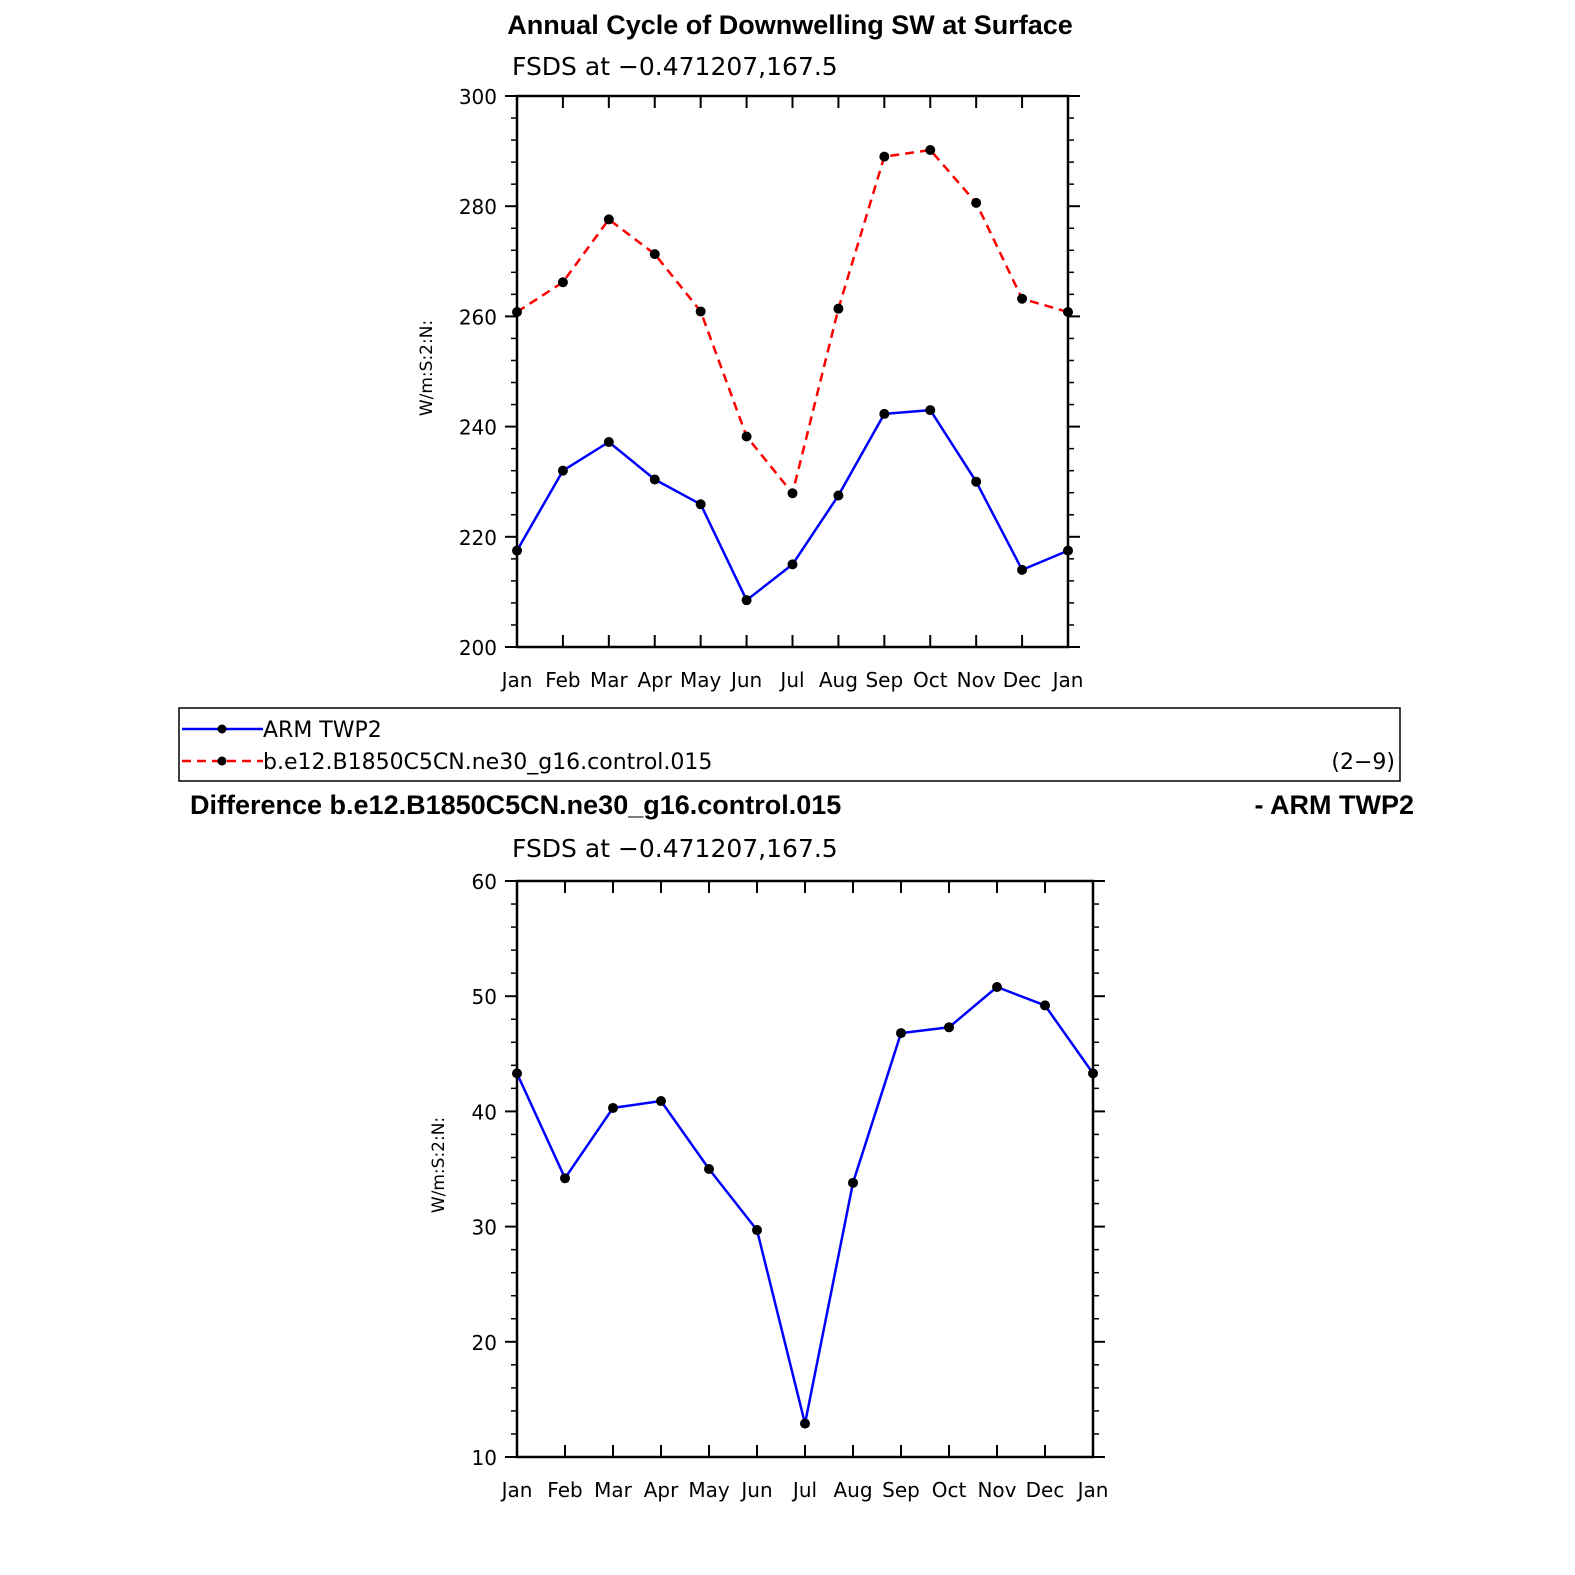  I want to click on bottom-chart-xtick-label: Jul, so click(804, 1490).